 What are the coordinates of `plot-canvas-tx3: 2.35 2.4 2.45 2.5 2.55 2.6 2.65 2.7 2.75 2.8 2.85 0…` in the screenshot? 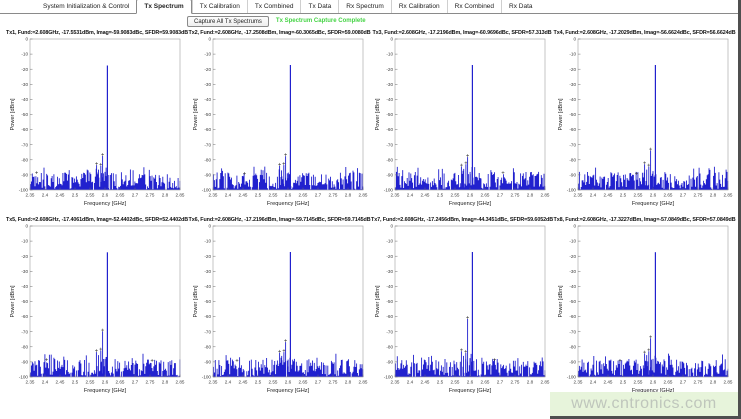 It's located at (462, 122).